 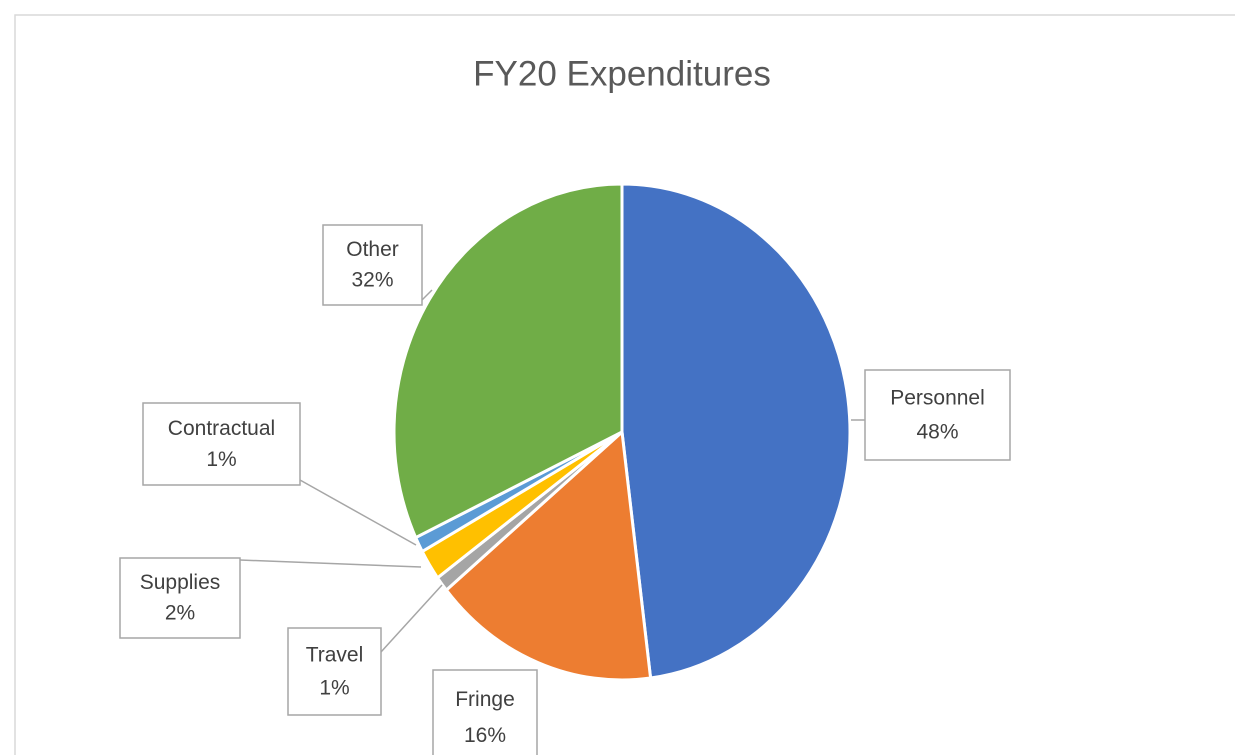 What do you see at coordinates (937, 397) in the screenshot?
I see `category-label: Personnel` at bounding box center [937, 397].